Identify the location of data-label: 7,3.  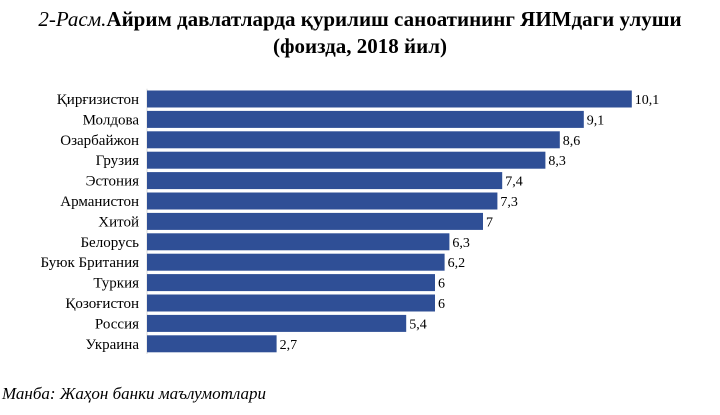
(509, 202).